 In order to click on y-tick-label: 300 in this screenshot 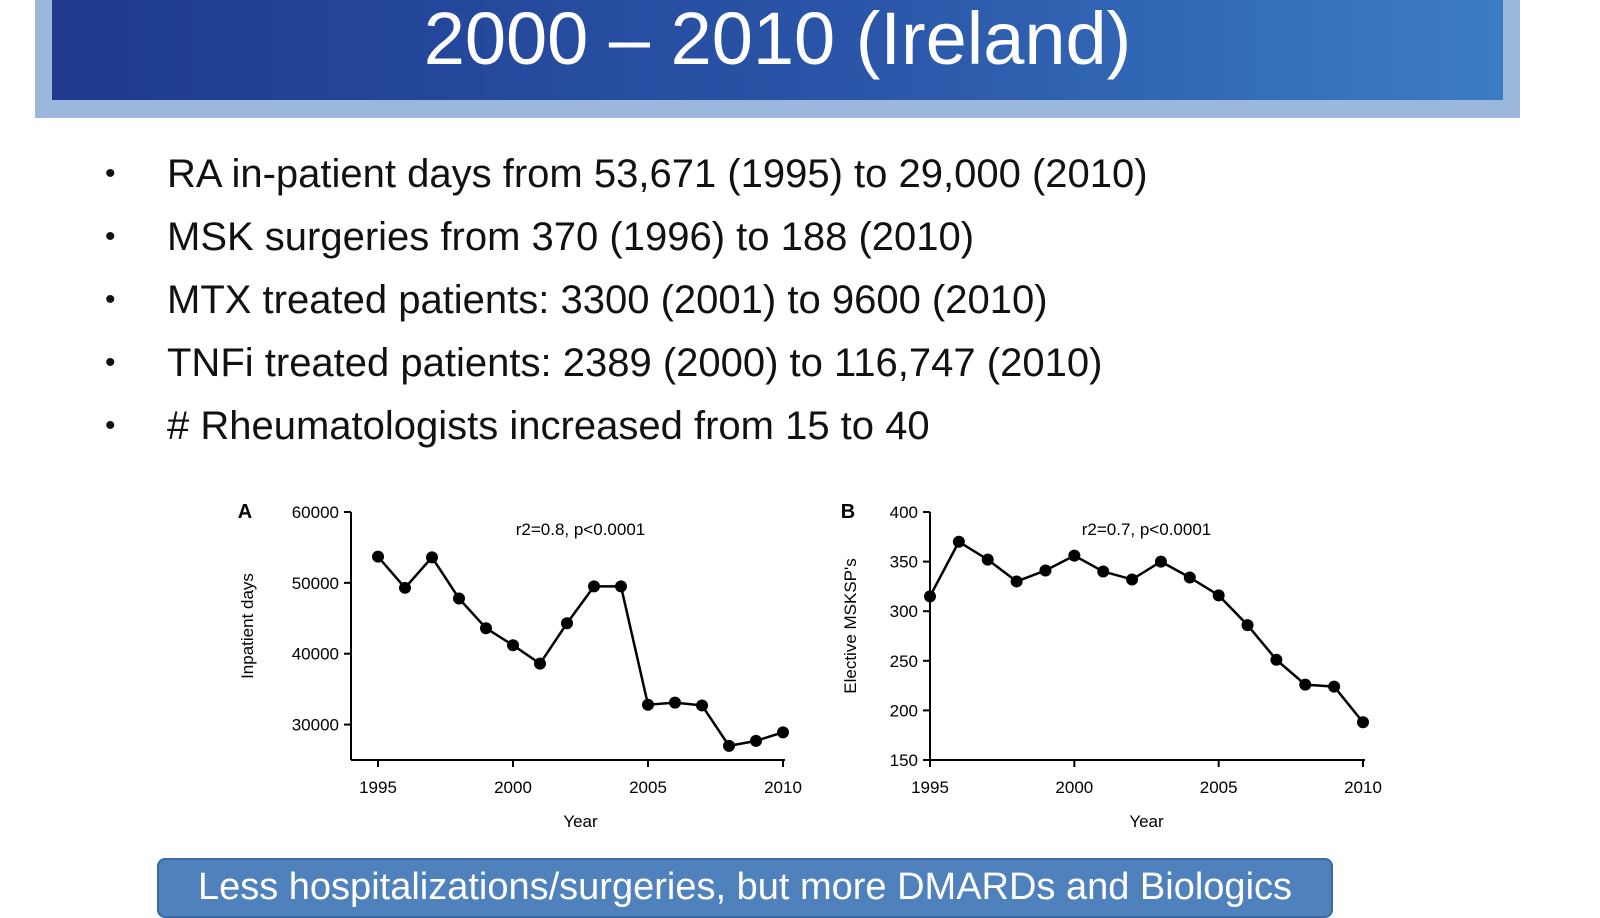, I will do `click(904, 611)`.